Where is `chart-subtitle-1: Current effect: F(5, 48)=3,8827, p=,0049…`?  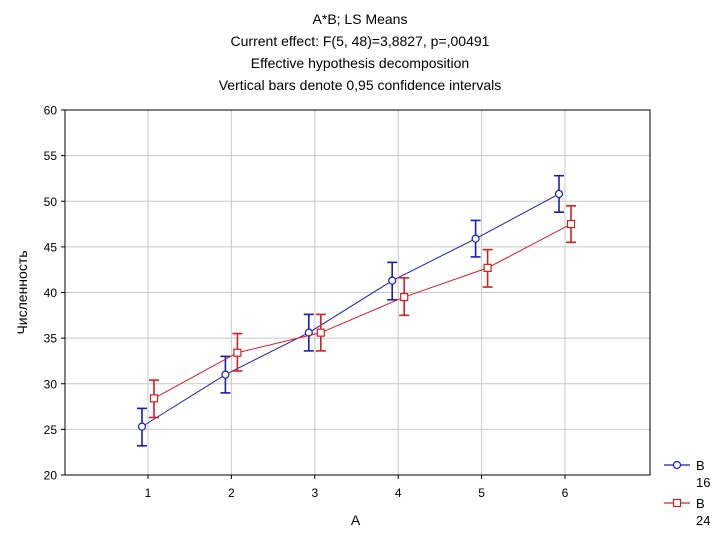 chart-subtitle-1: Current effect: F(5, 48)=3,8827, p=,0049… is located at coordinates (360, 41).